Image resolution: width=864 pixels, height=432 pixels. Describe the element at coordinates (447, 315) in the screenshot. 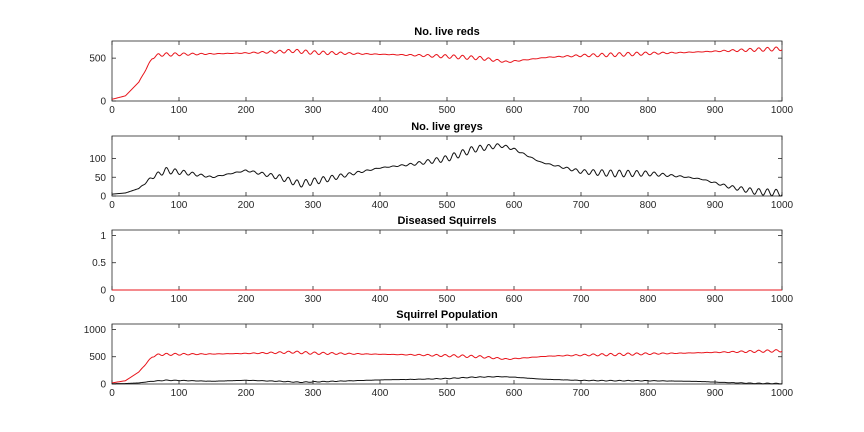

I see `chart-title: Squirrel Population` at that location.